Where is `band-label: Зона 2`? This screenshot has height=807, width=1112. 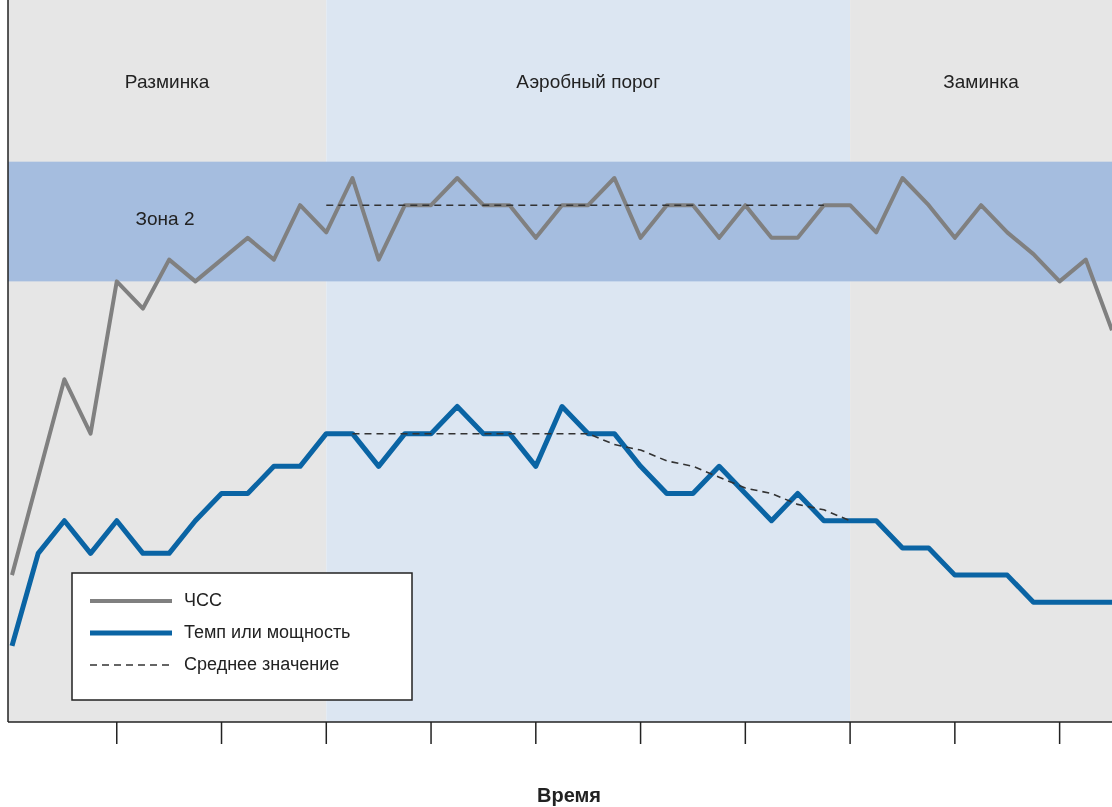
band-label: Зона 2 is located at coordinates (165, 218).